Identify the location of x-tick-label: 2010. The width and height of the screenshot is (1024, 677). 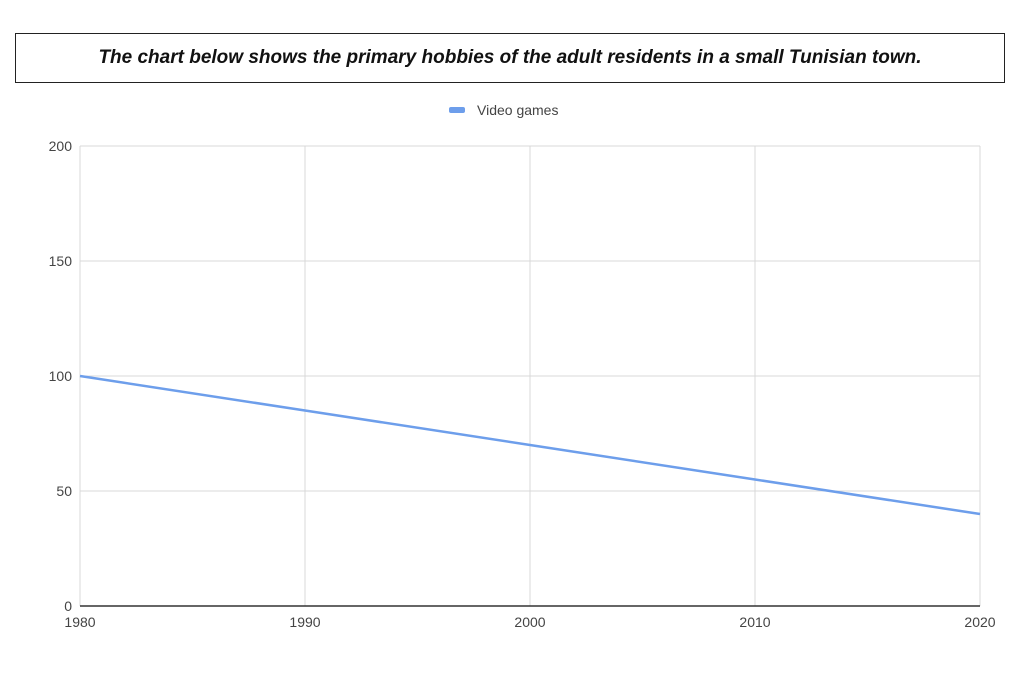
(754, 622).